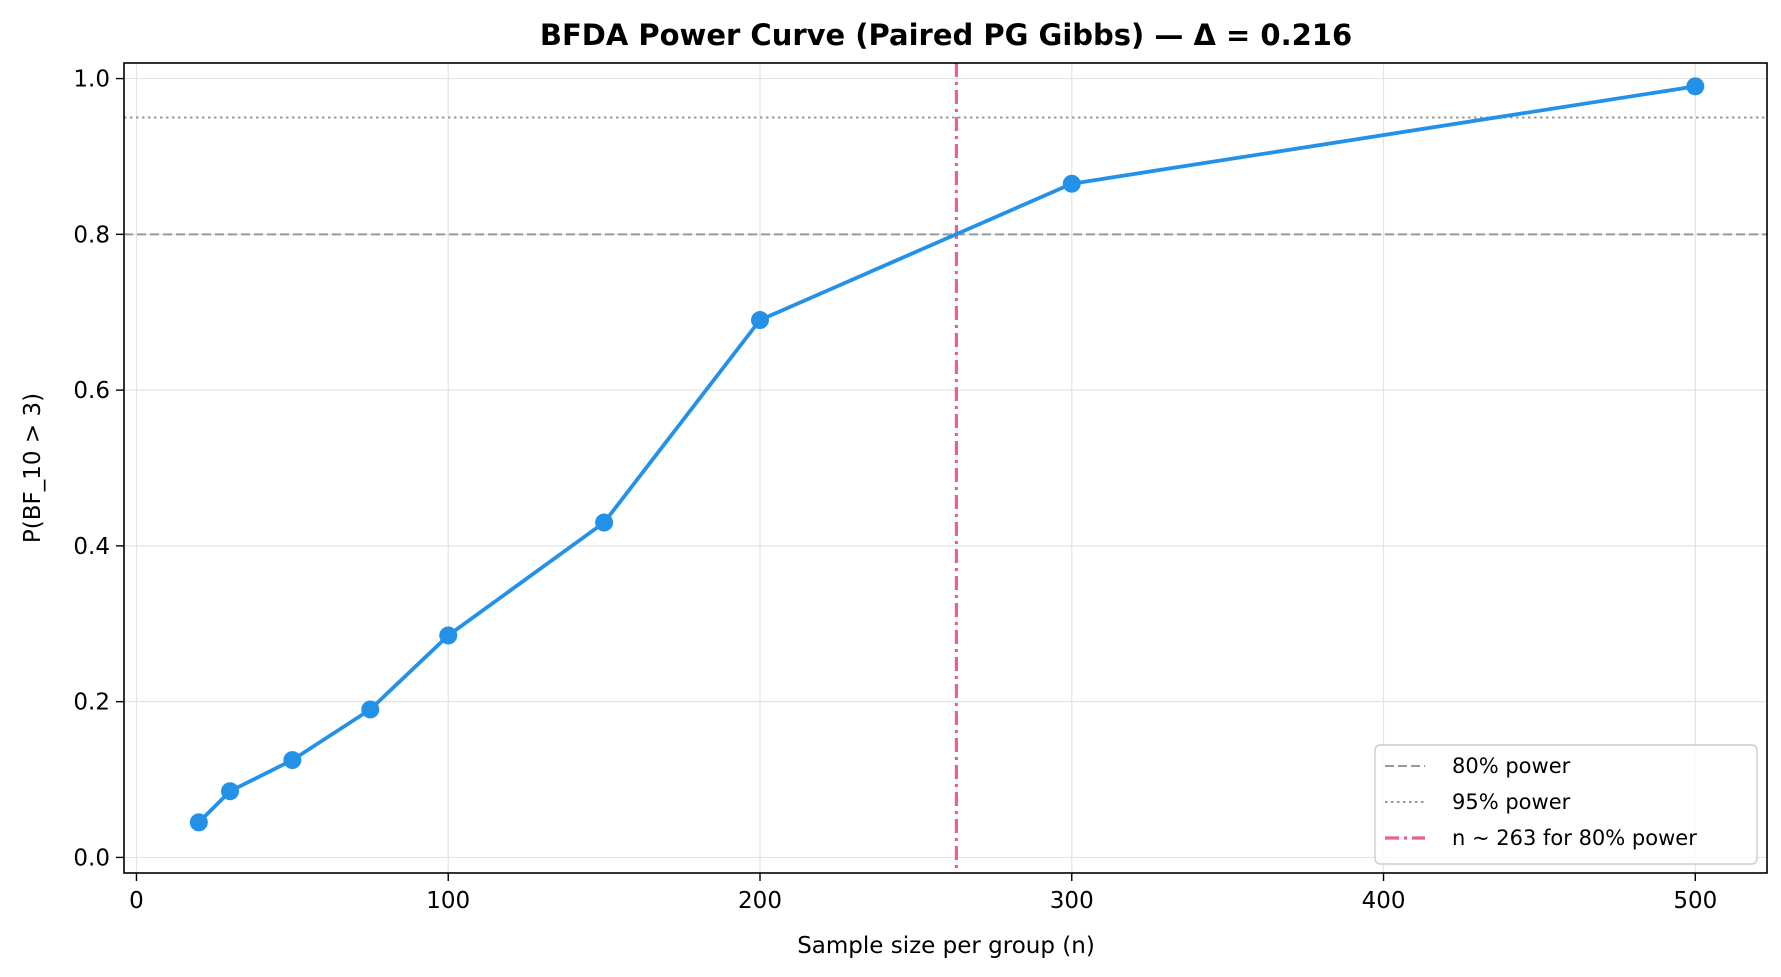 This screenshot has width=1781, height=977. What do you see at coordinates (91, 703) in the screenshot?
I see `y-tick-label: 0.2` at bounding box center [91, 703].